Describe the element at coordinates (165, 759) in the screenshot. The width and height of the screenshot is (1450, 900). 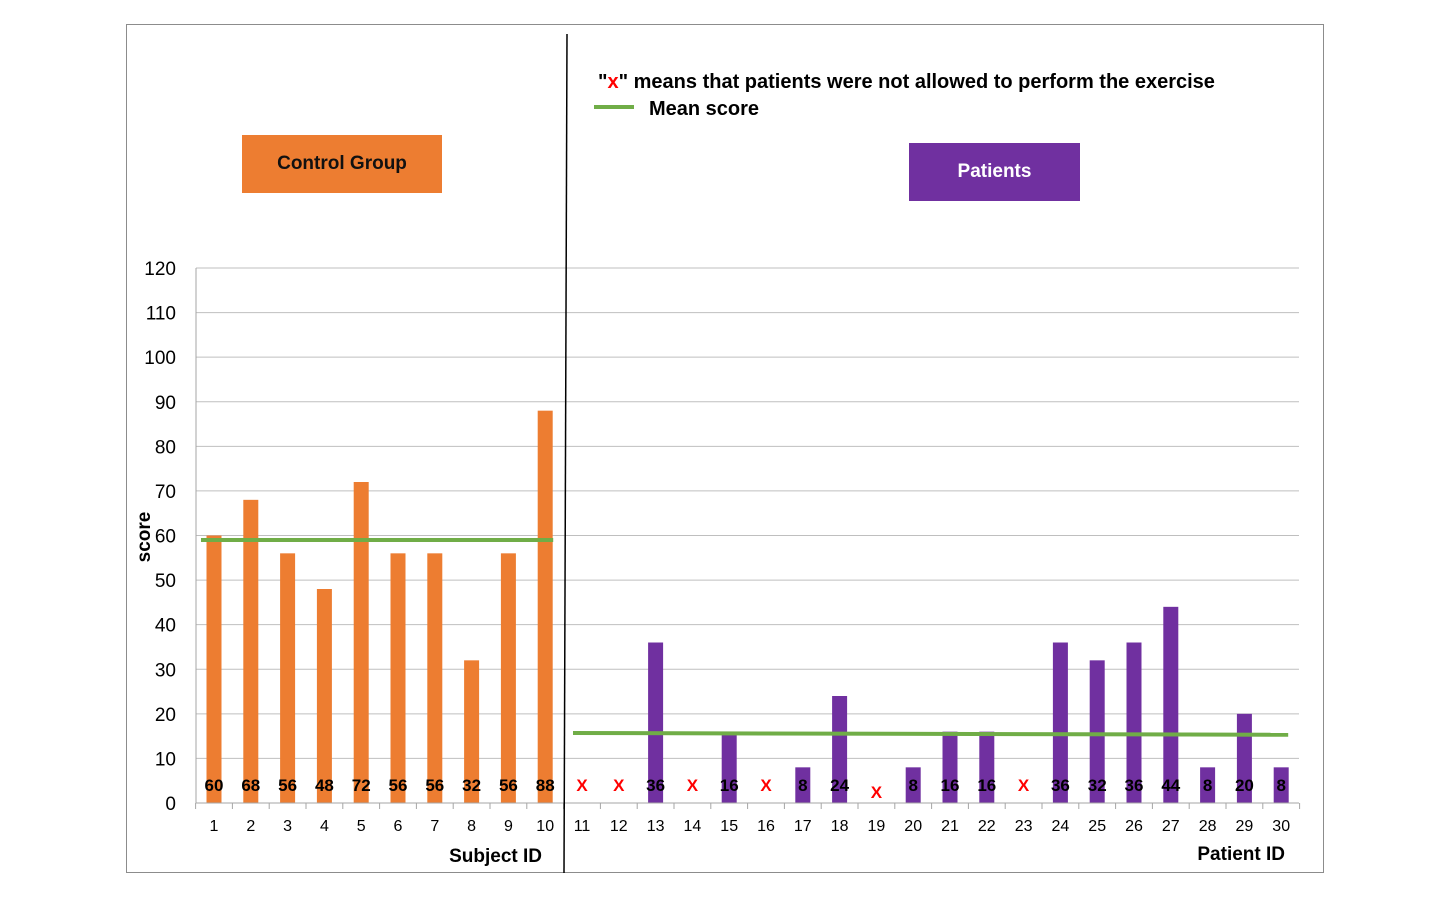
I see `y-tick-label: 10` at that location.